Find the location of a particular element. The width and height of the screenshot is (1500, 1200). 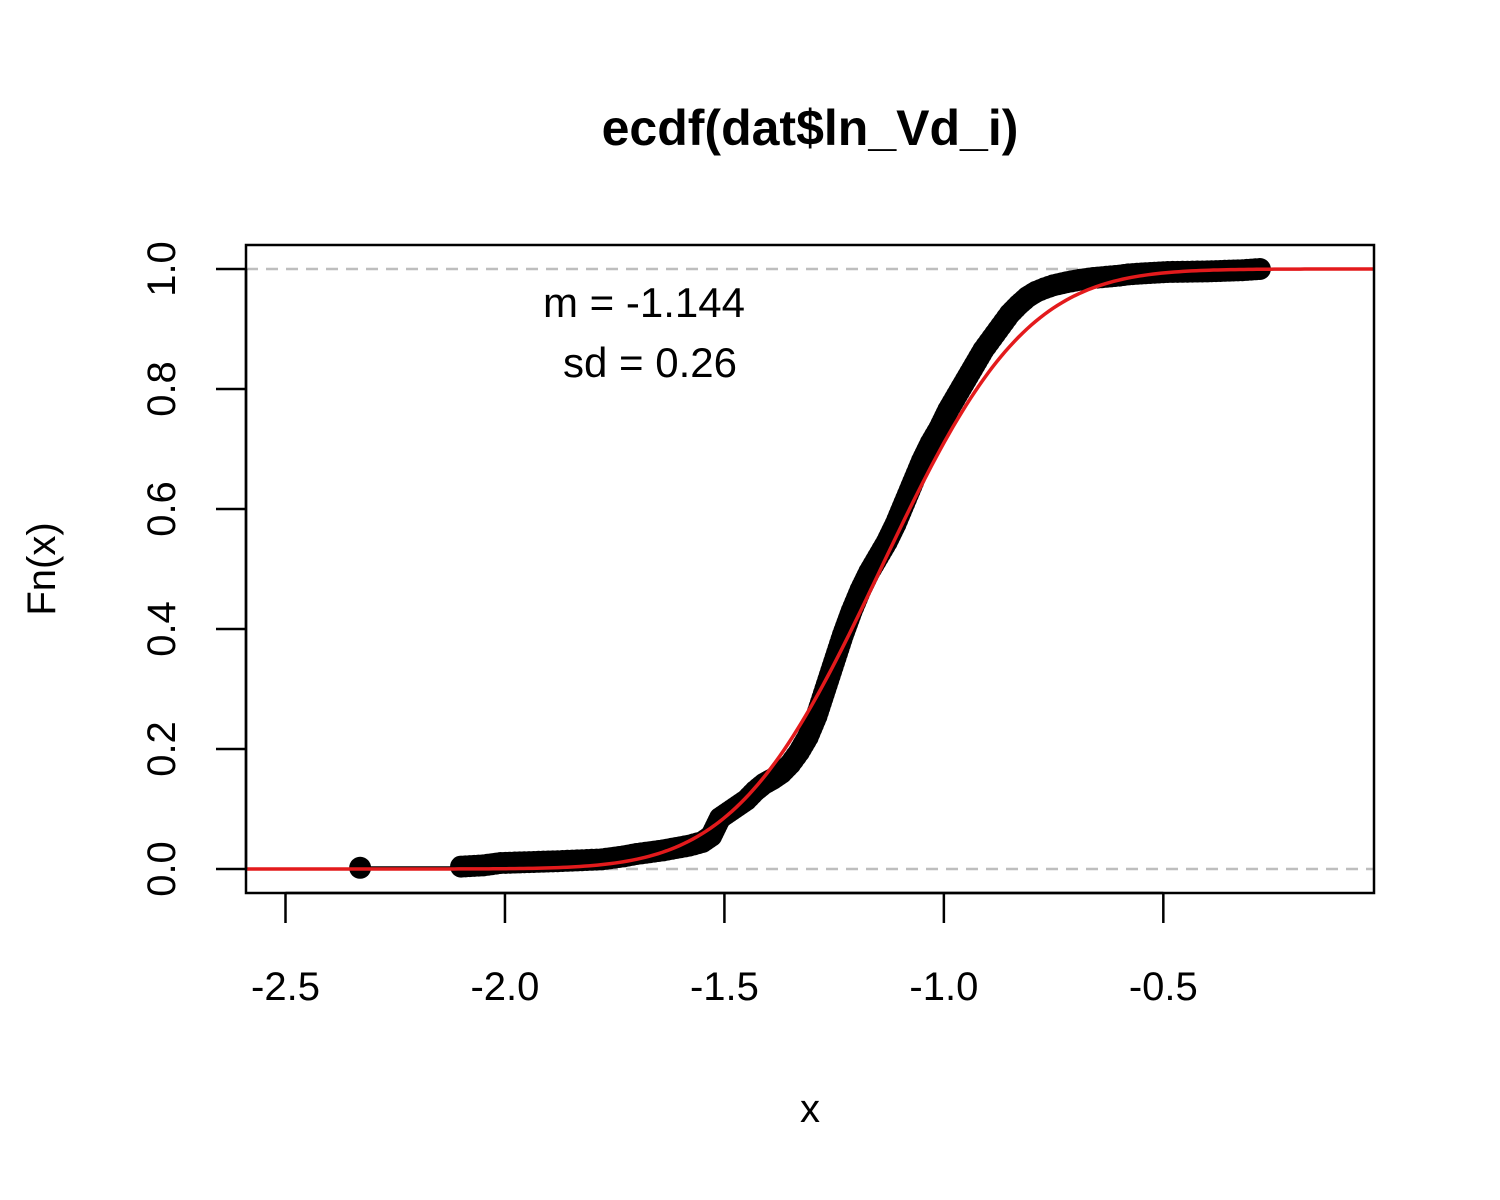

y-tick-label: 1.0 is located at coordinates (162, 269).